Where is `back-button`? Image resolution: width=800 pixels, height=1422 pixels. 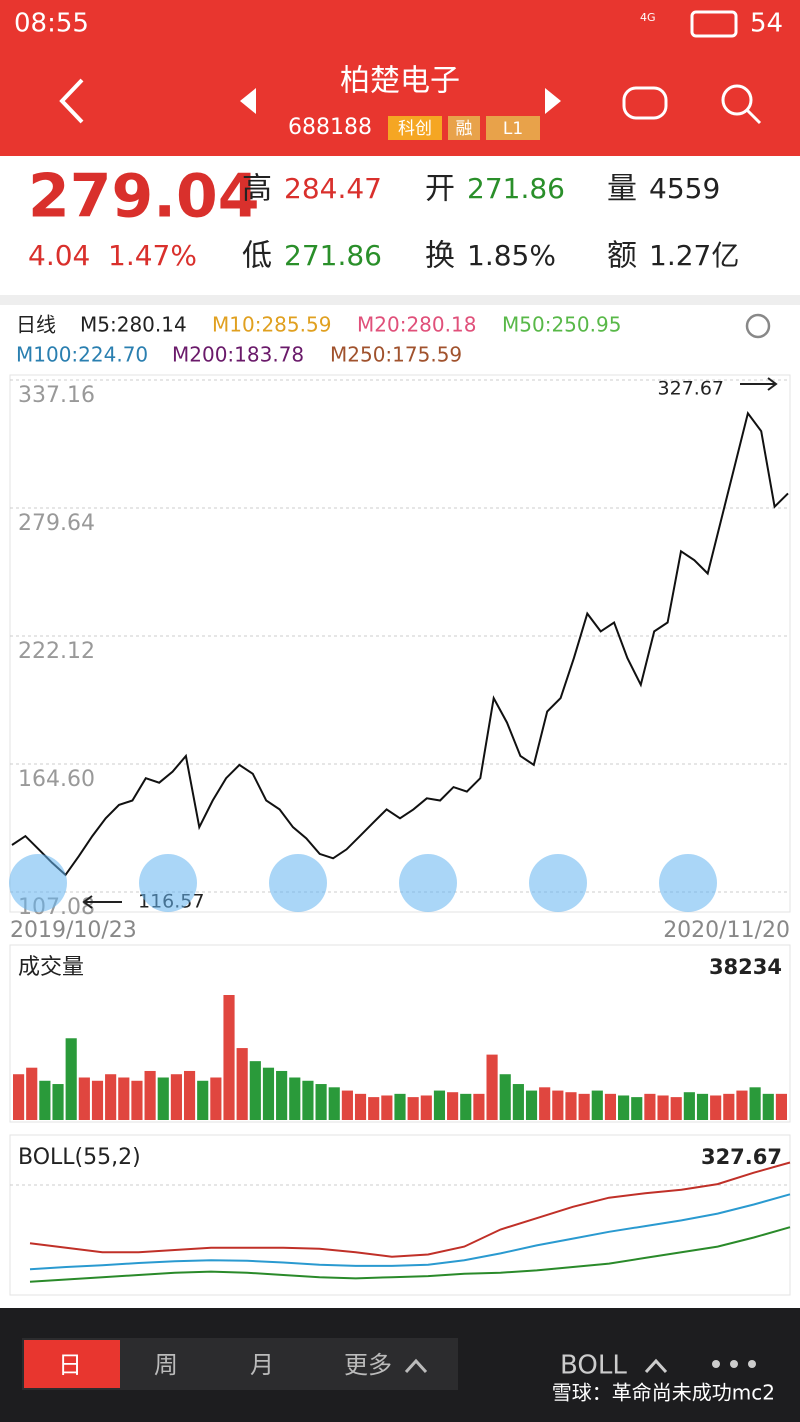 back-button is located at coordinates (71, 101).